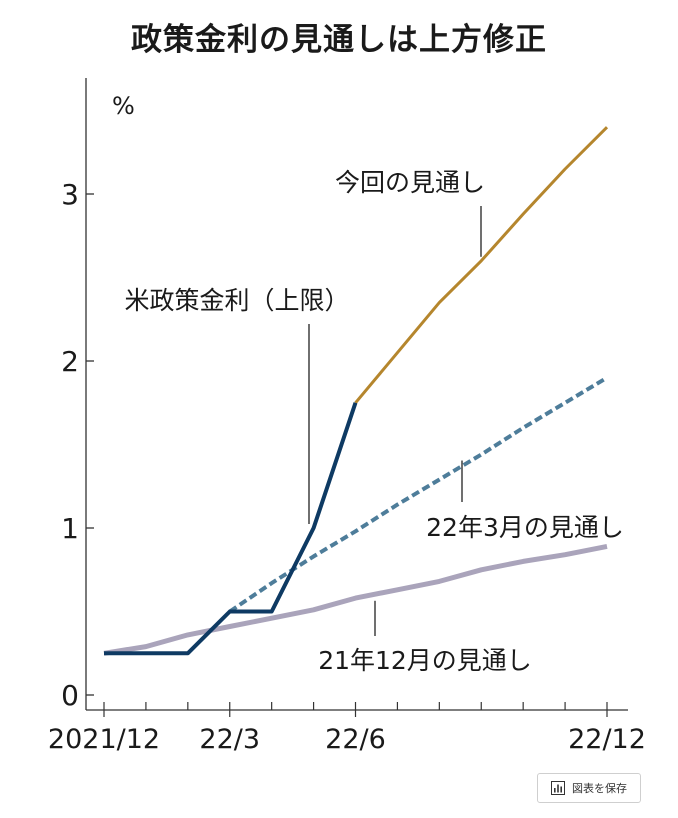 The height and width of the screenshot is (818, 678). What do you see at coordinates (339, 40) in the screenshot?
I see `chart-title: 政策金利の見通しは上方修正` at bounding box center [339, 40].